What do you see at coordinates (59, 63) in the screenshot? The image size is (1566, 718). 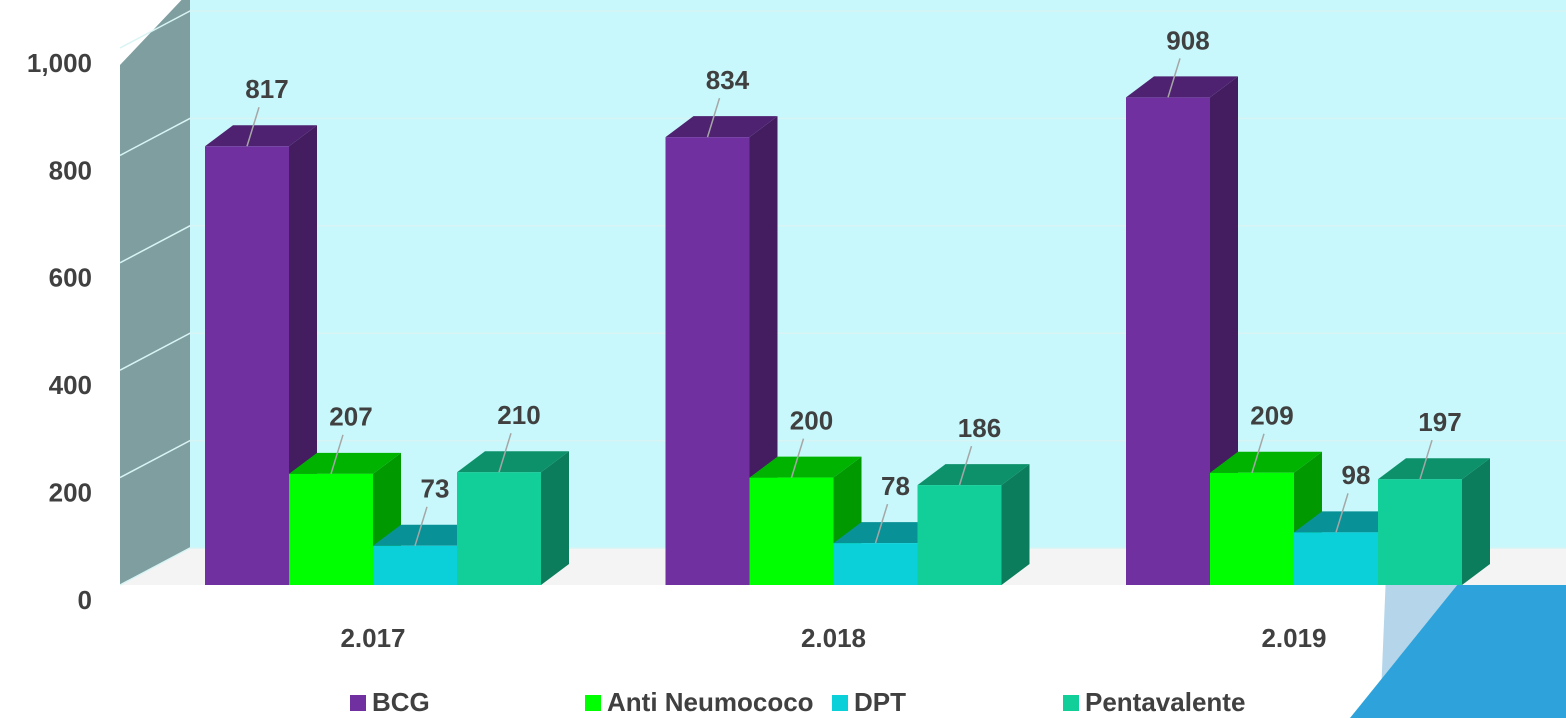 I see `y-tick-label: 1,000` at bounding box center [59, 63].